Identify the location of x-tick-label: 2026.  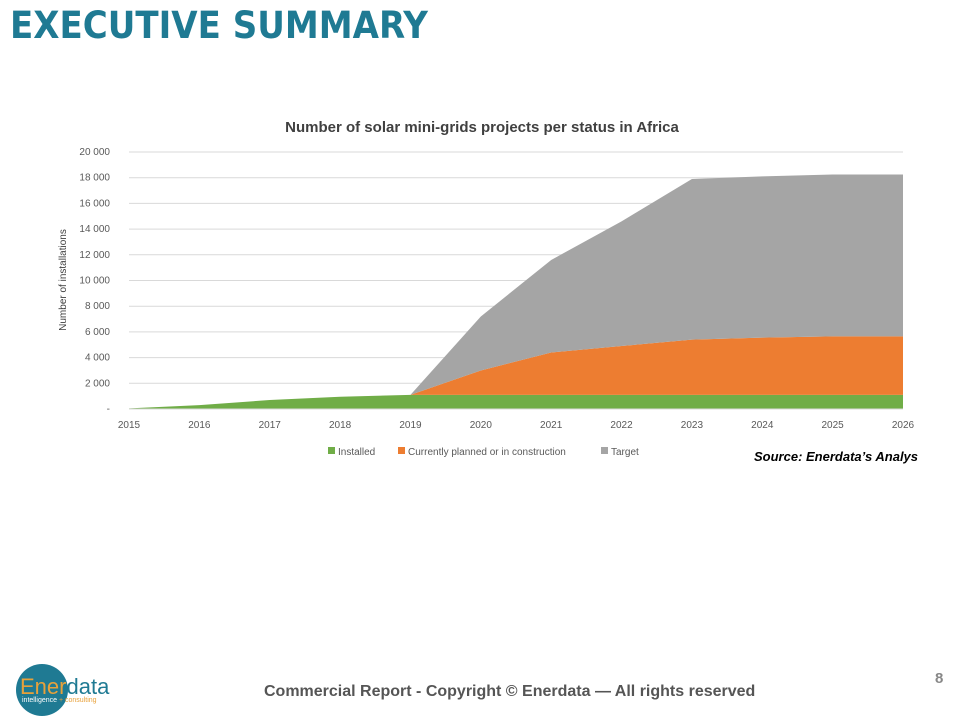
(903, 425).